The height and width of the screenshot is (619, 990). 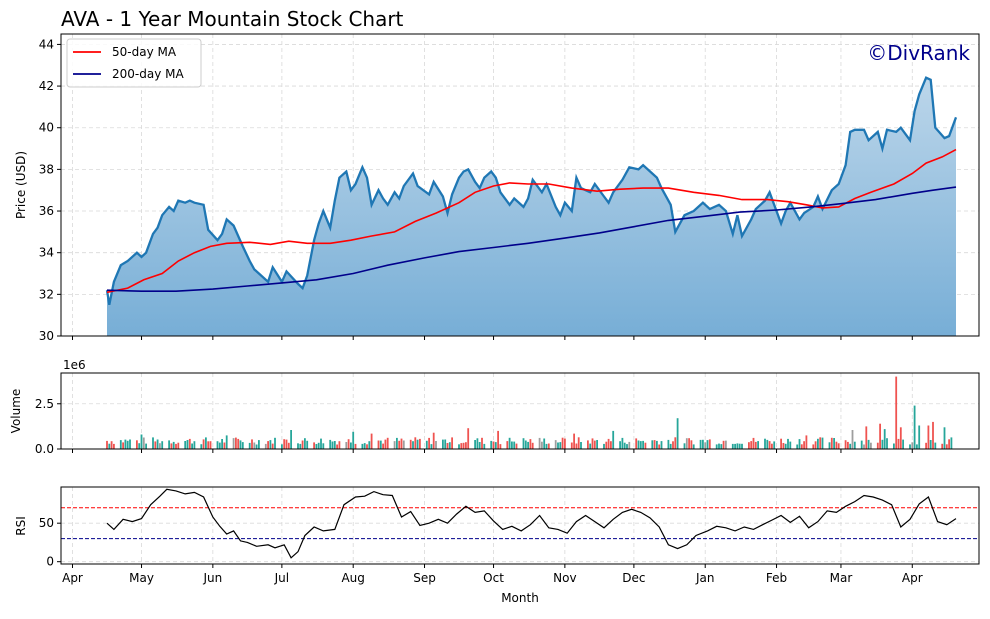 I want to click on ma200-line, so click(x=531, y=239).